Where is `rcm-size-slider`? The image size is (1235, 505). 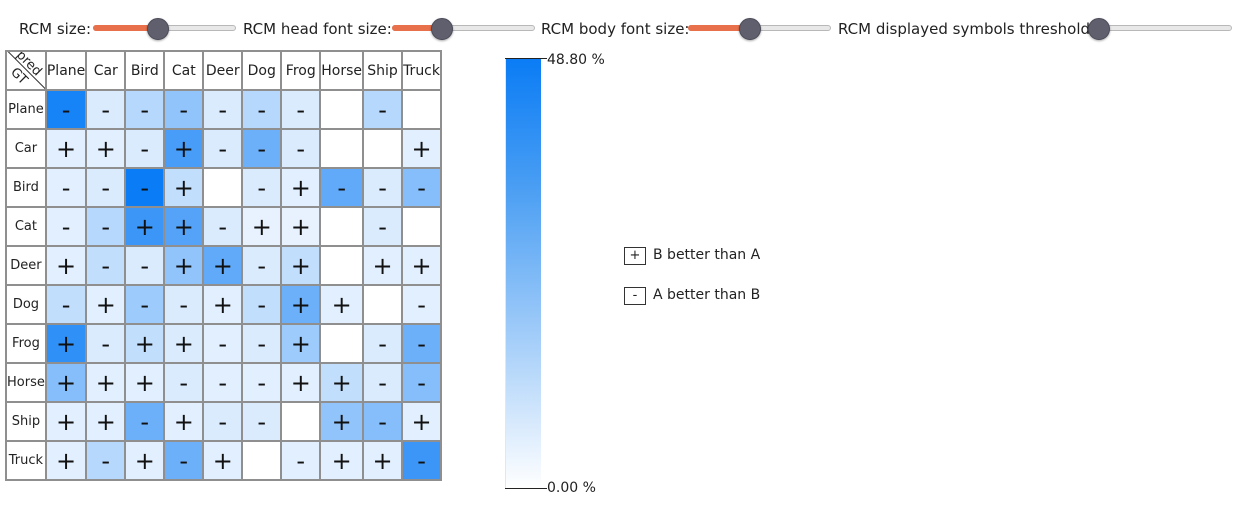 rcm-size-slider is located at coordinates (164, 29).